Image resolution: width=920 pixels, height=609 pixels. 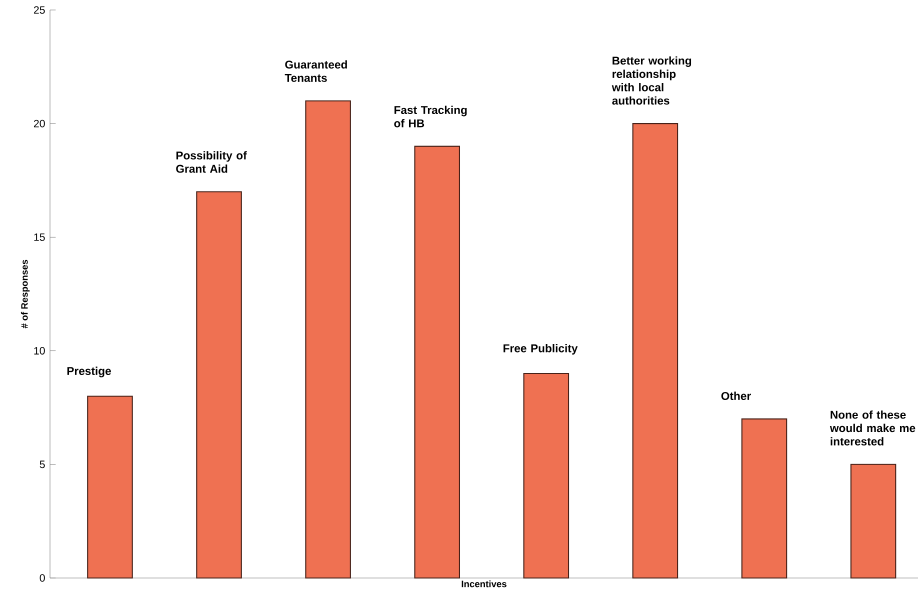 What do you see at coordinates (873, 428) in the screenshot?
I see `x-tick-label: None of these would make me interested` at bounding box center [873, 428].